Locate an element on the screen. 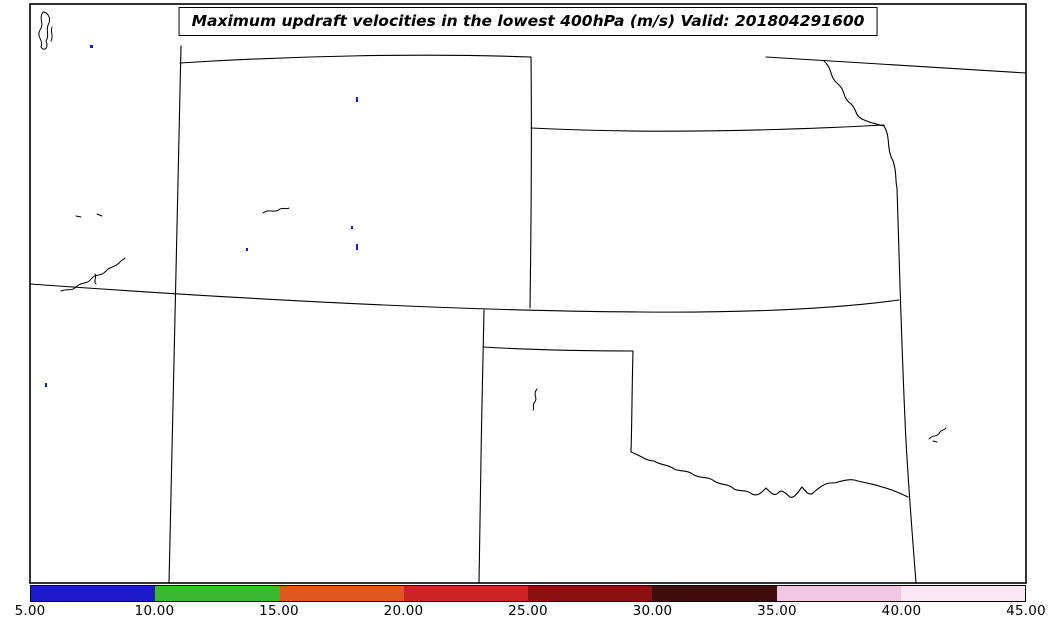 Image resolution: width=1060 pixels, height=633 pixels. border-lat37-nm-co-ok-ks is located at coordinates (464, 298).